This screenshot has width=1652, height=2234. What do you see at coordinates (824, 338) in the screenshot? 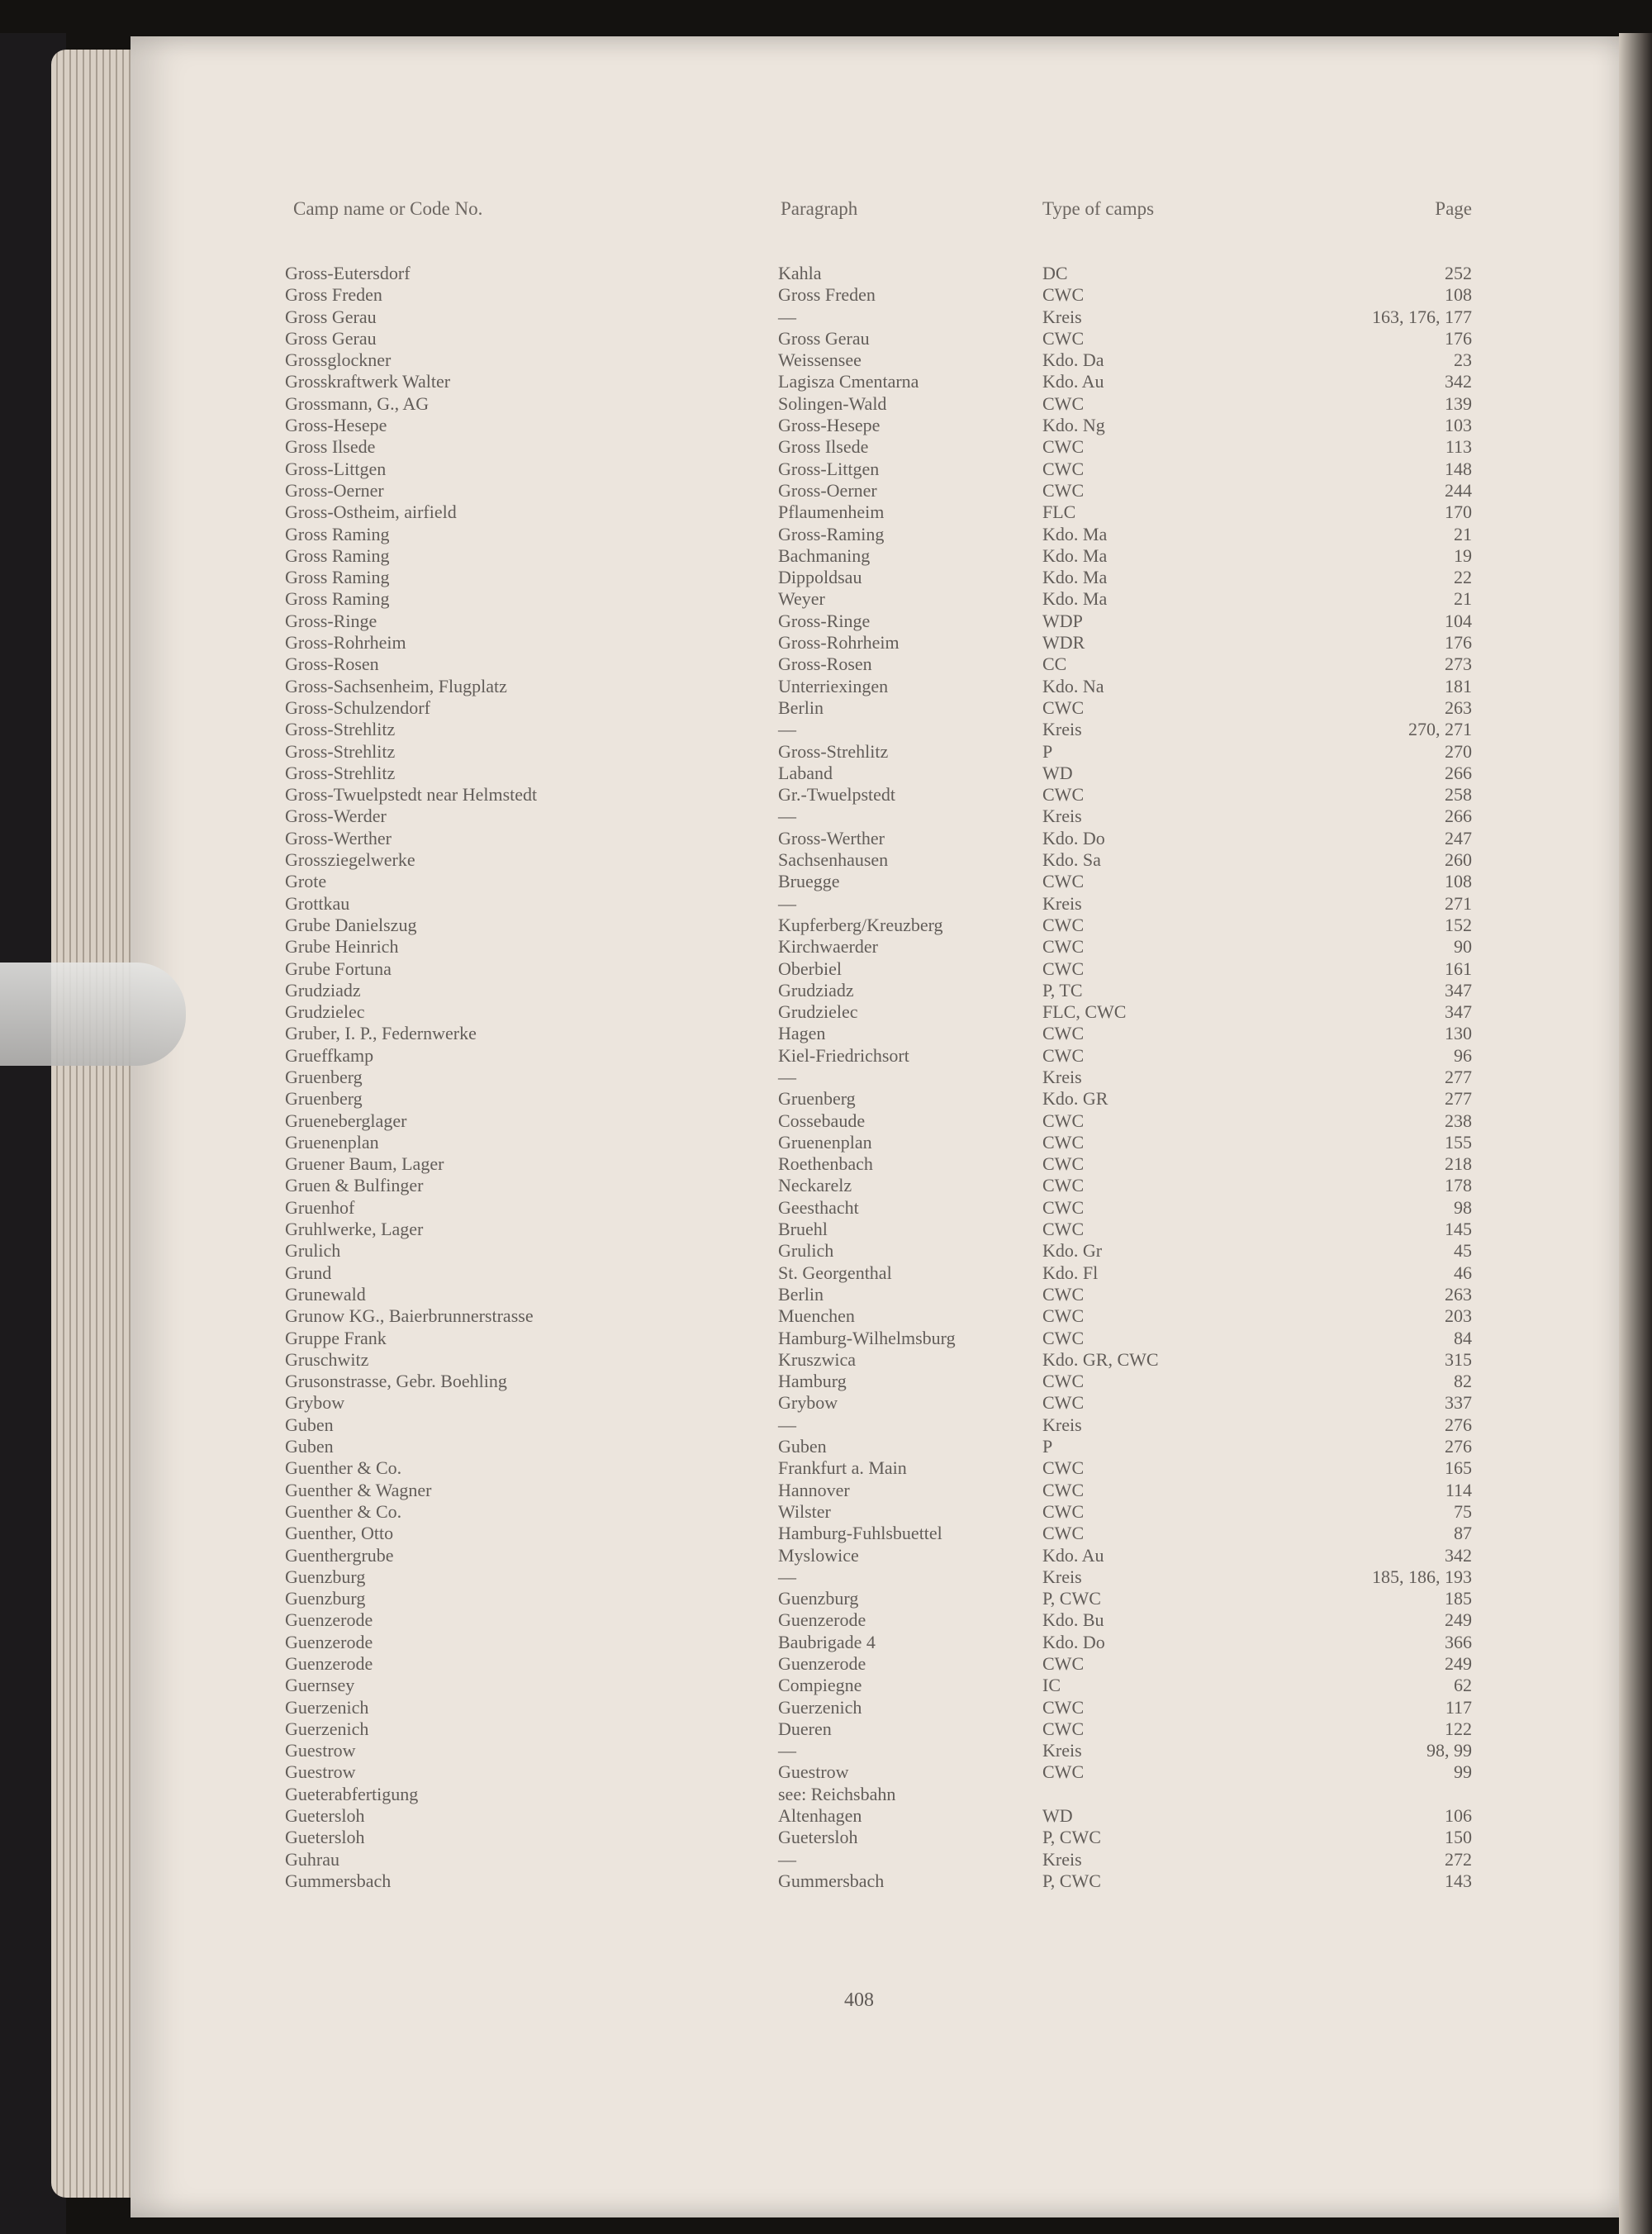
I see `paragraph-cell: Gross Gerau` at bounding box center [824, 338].